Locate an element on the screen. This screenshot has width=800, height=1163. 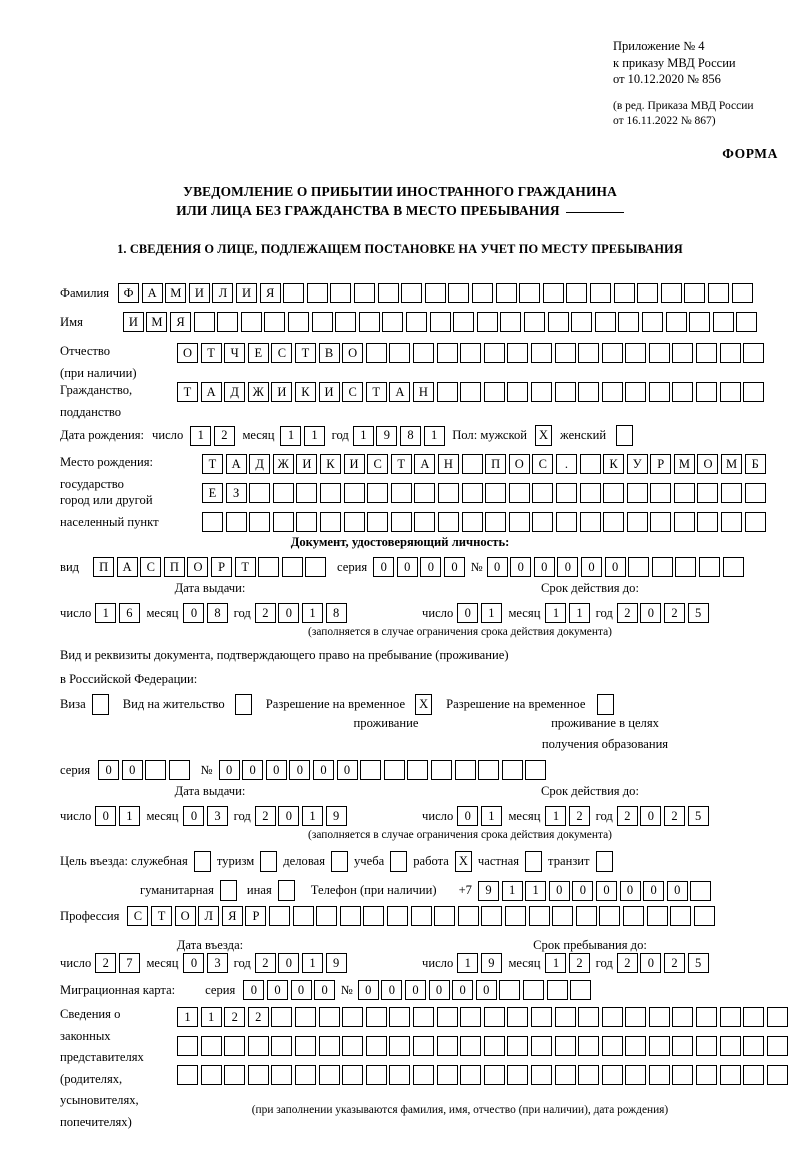
input-cell: Я is located at coordinates (181, 322).